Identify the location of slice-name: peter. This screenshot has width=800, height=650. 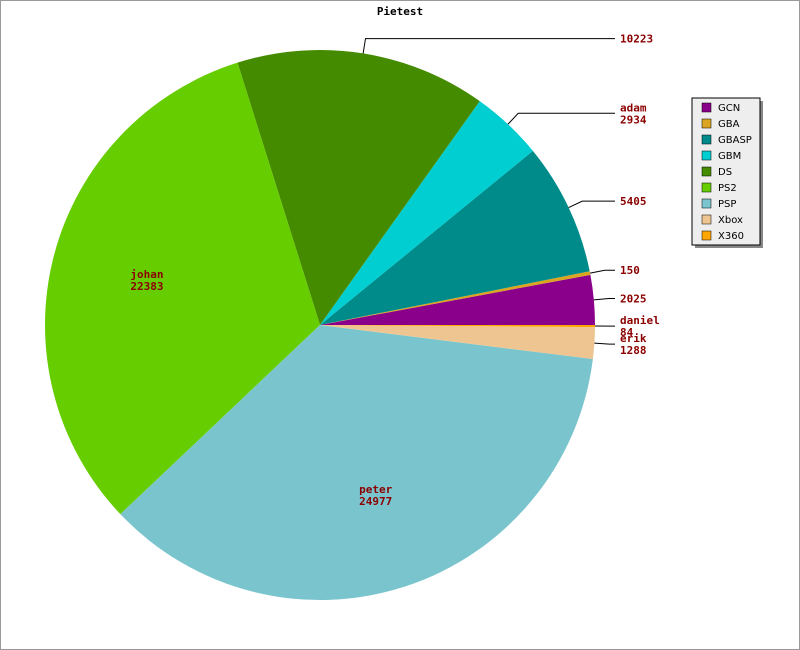
(375, 489).